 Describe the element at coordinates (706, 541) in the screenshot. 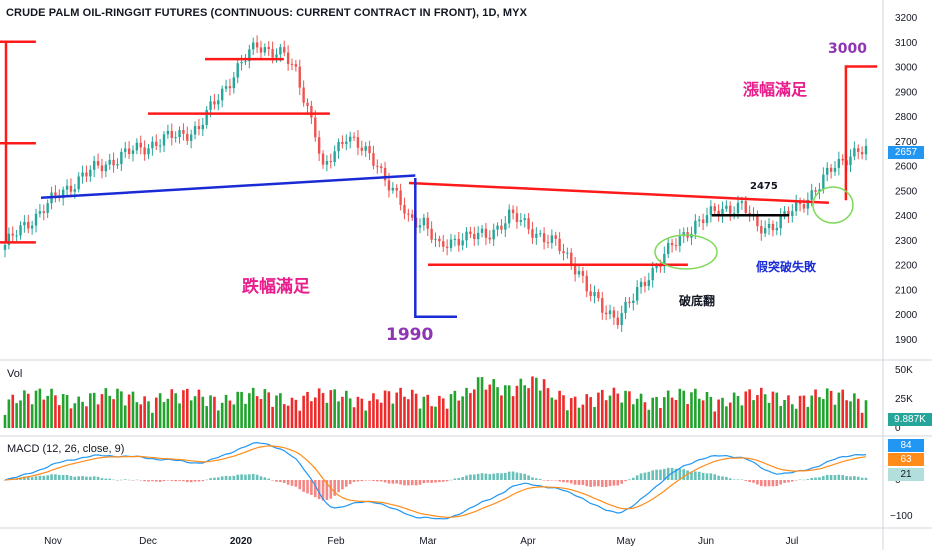

I see `time-axis-label: Jun` at that location.